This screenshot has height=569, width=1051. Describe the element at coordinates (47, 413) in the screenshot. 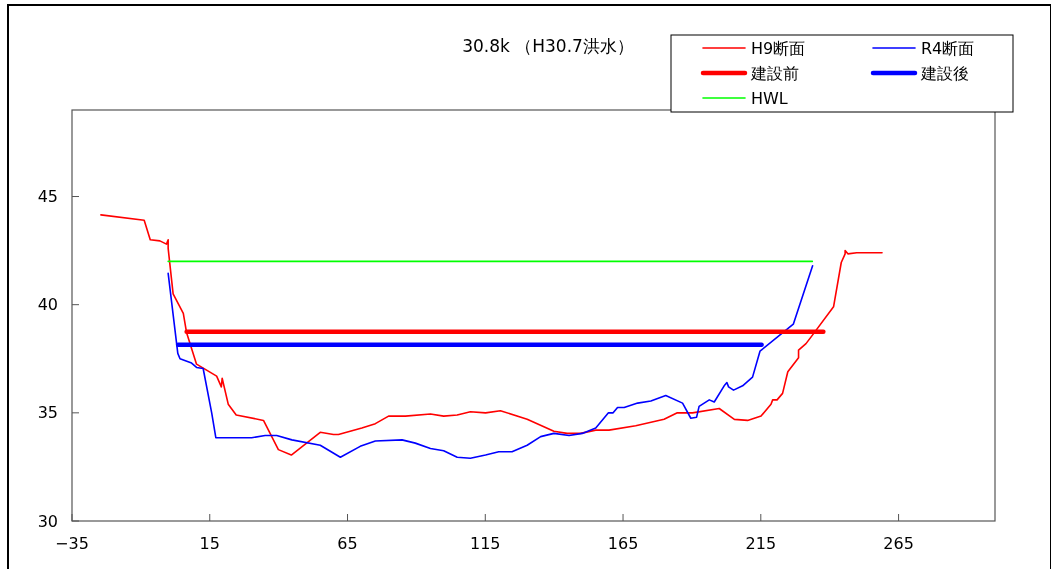

I see `y-tick-label: 35` at that location.